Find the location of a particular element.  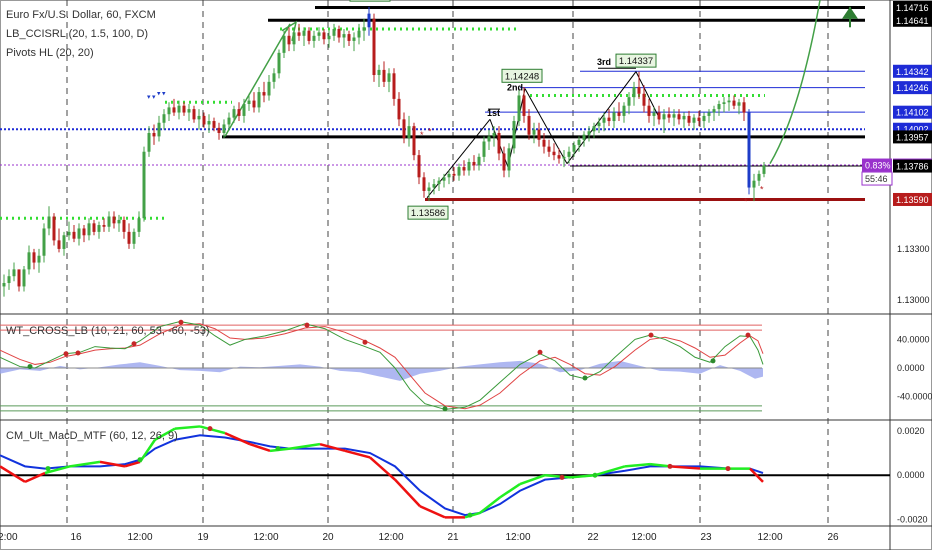

indicator-label-pivots: Pivots HL (20, 20) is located at coordinates (50, 53).